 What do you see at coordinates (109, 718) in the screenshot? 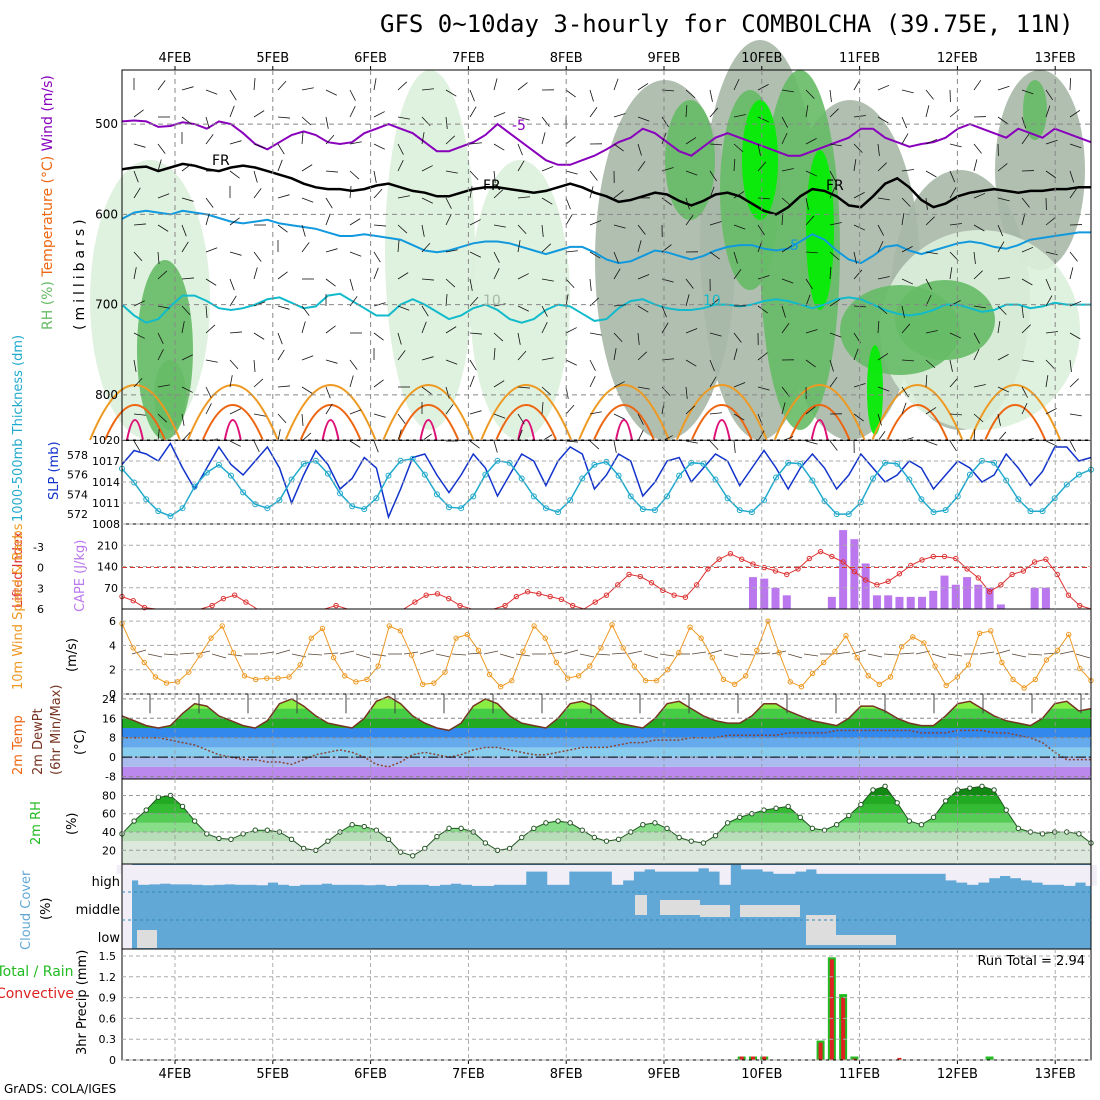
I see `temp-tick-label: 16` at bounding box center [109, 718].